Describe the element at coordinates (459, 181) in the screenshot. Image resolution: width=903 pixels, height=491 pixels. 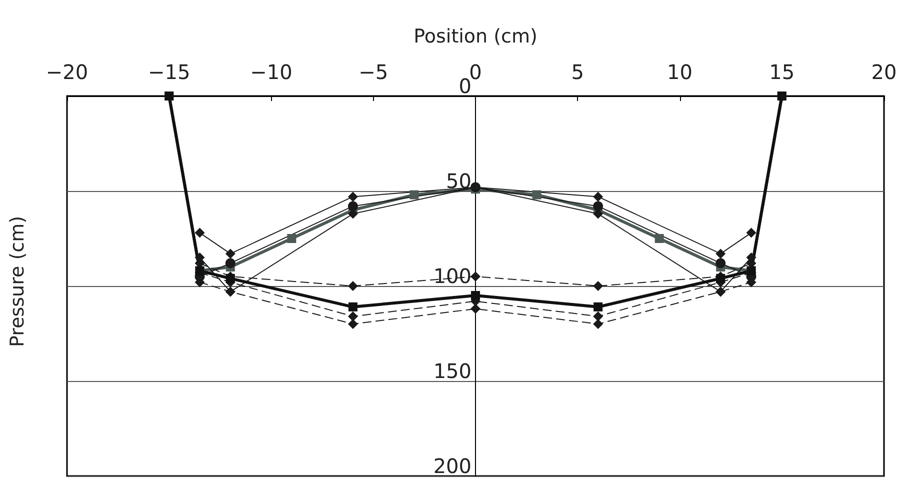
I see `y-tick-label: 50` at that location.